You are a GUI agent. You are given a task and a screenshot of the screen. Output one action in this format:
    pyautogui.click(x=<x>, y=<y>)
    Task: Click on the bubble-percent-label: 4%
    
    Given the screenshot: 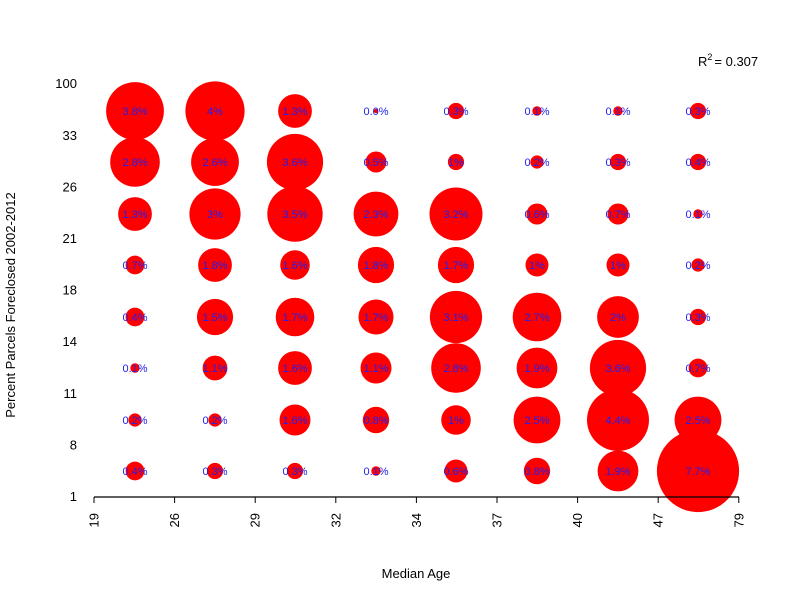 What is the action you would take?
    pyautogui.click(x=215, y=112)
    